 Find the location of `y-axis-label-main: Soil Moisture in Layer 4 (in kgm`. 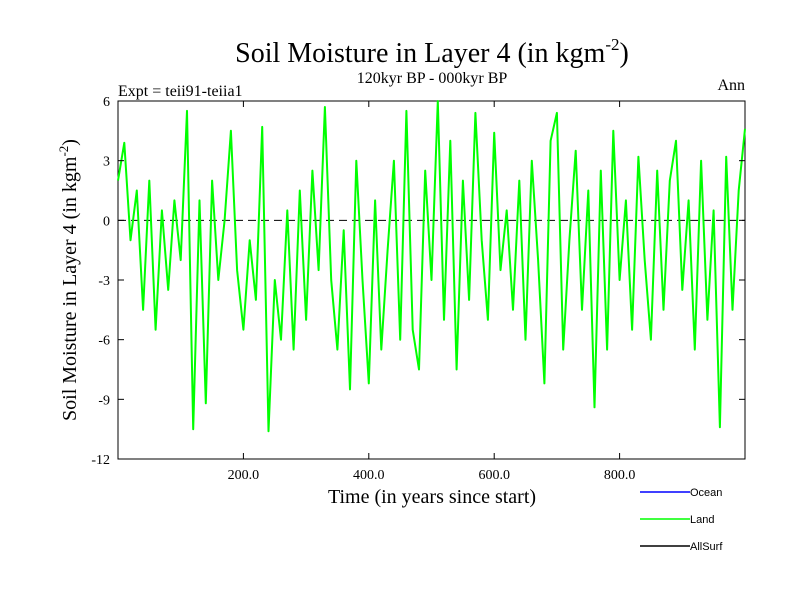

y-axis-label-main: Soil Moisture in Layer 4 (in kgm is located at coordinates (70, 288).